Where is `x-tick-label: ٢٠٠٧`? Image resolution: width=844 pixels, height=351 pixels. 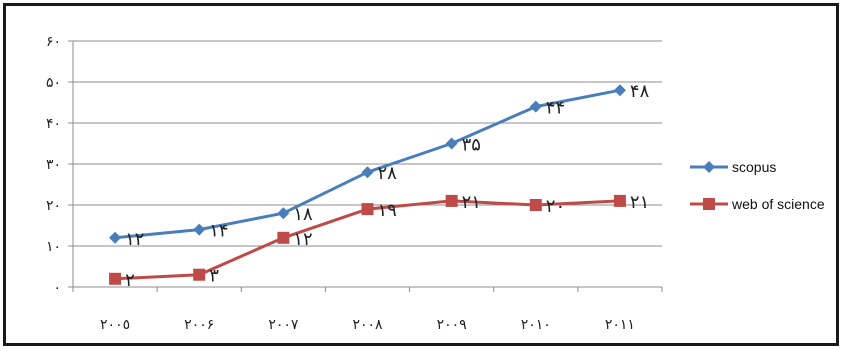
x-tick-label: ٢٠٠٧ is located at coordinates (283, 325).